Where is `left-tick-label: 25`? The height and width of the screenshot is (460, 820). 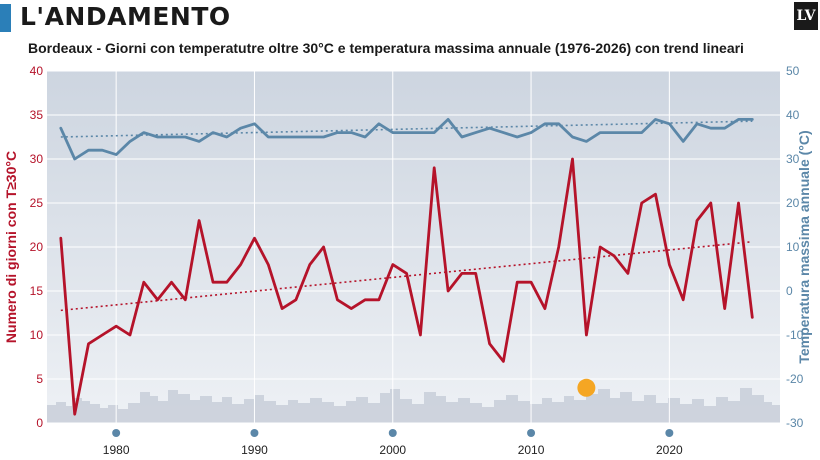
left-tick-label: 25 is located at coordinates (37, 203).